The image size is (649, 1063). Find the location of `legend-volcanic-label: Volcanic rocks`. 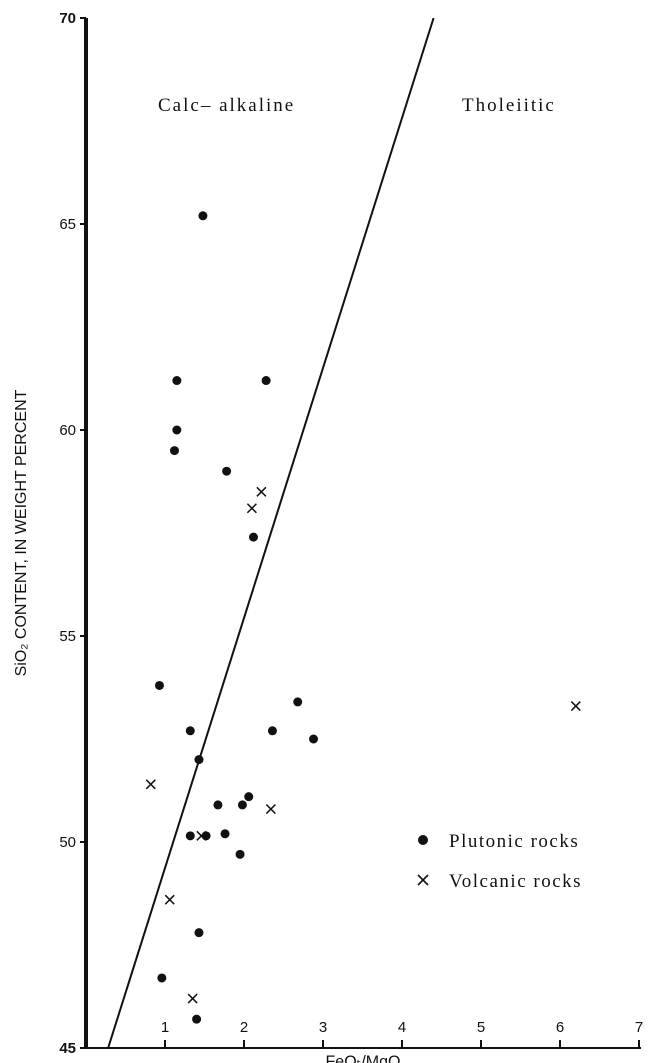

legend-volcanic-label: Volcanic rocks is located at coordinates (515, 881).